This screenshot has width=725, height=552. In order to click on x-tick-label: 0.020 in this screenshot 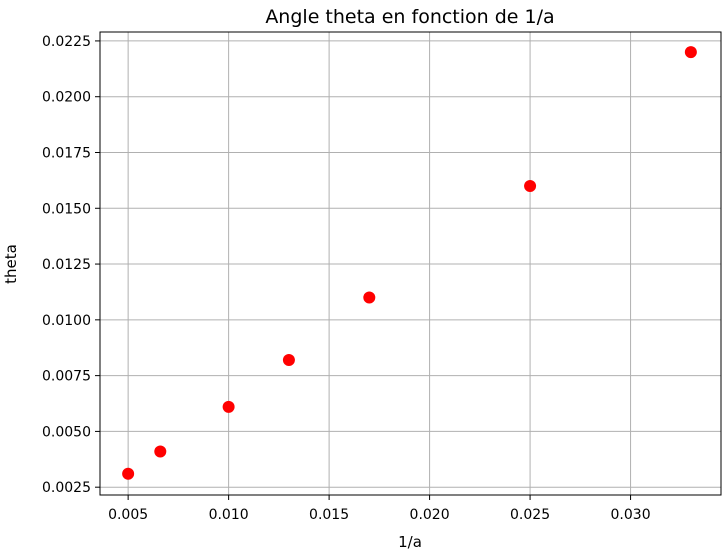, I will do `click(430, 515)`.